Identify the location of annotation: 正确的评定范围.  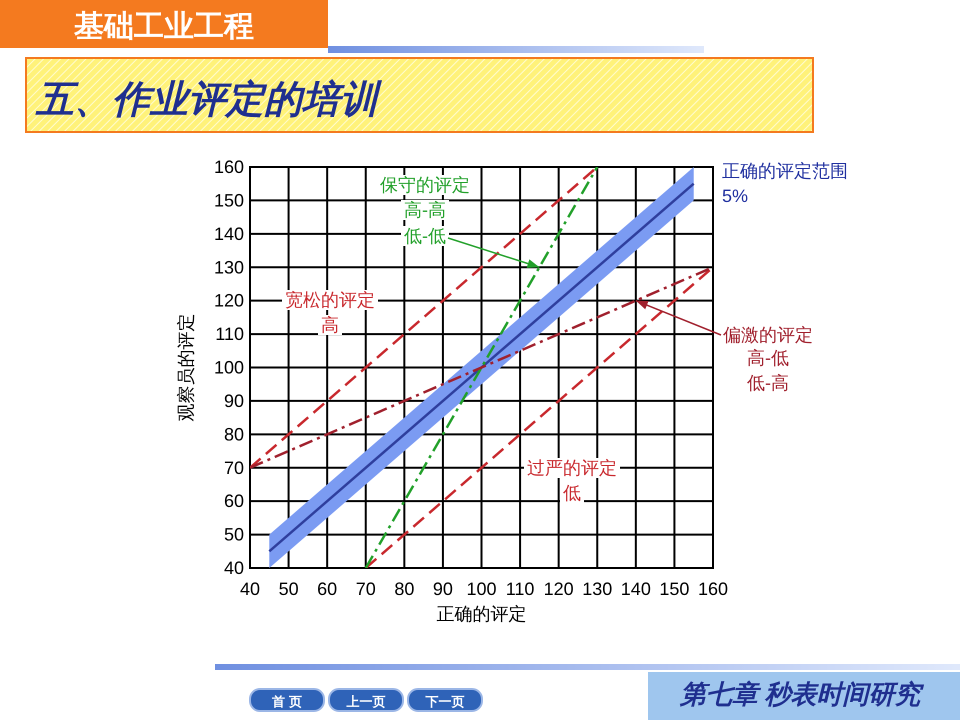
(785, 171).